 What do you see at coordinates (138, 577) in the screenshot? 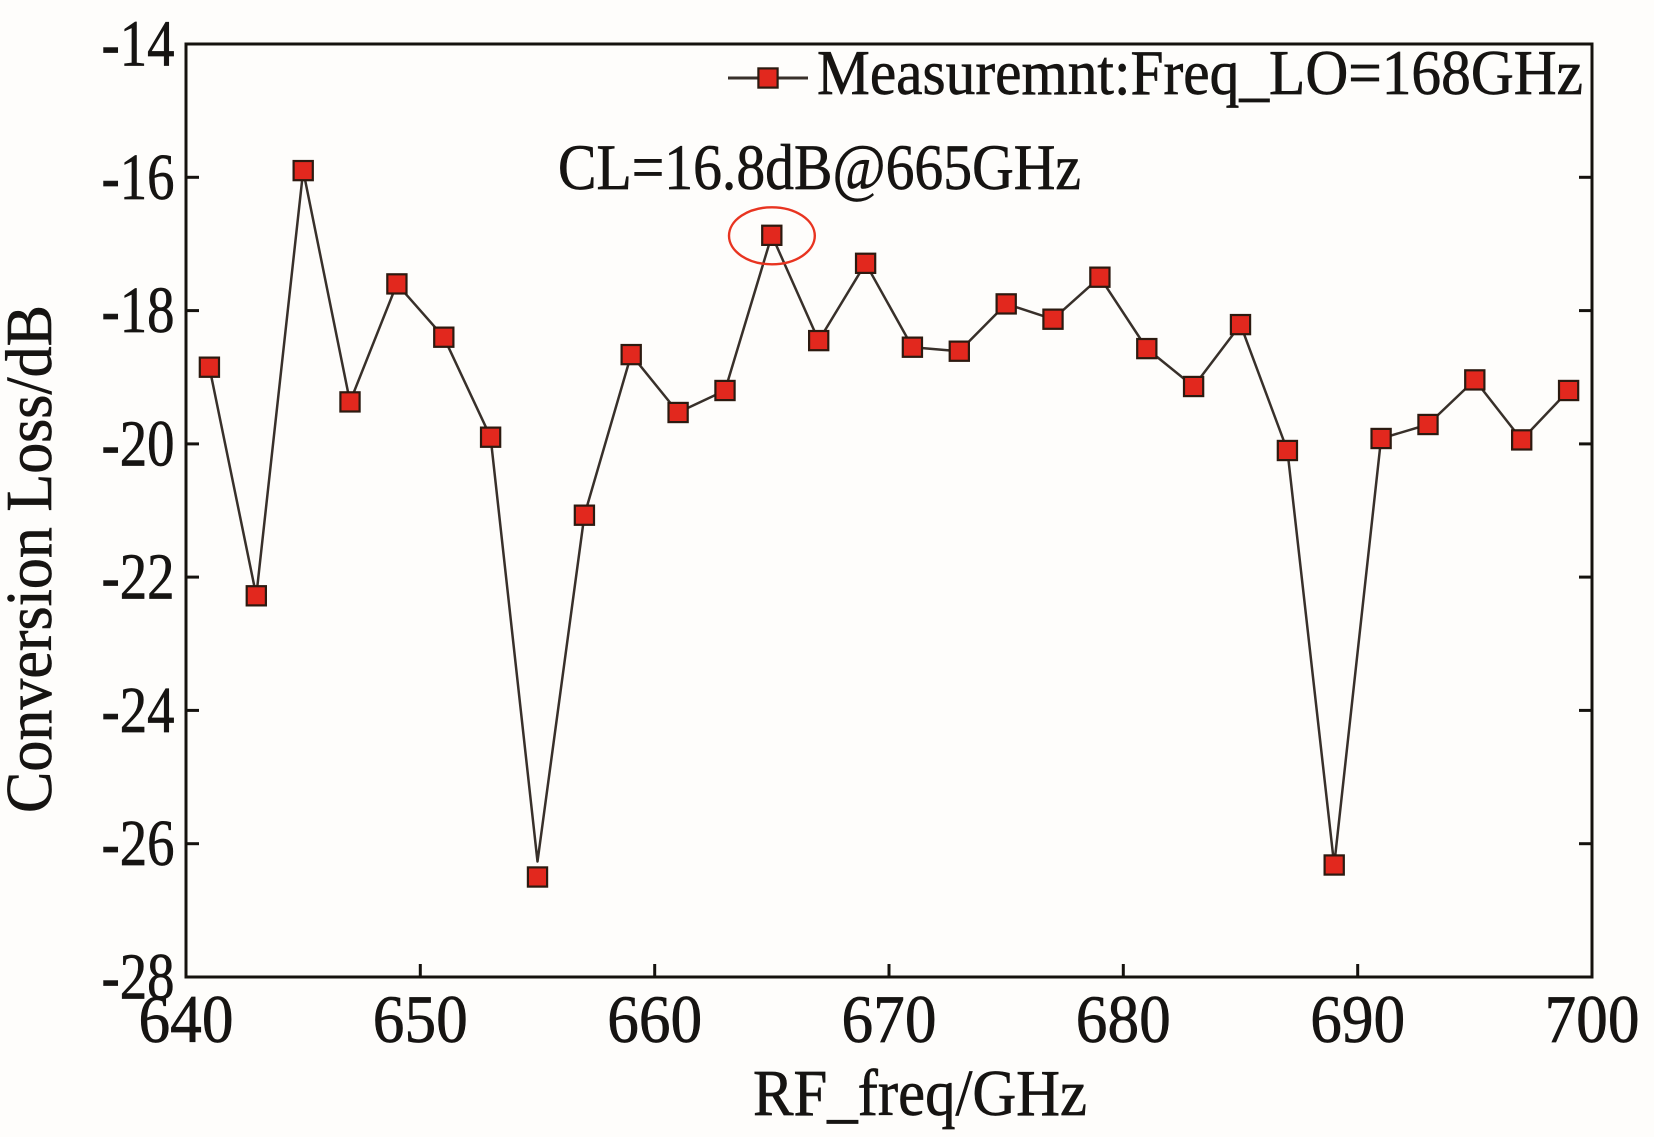
I see `svg-text: -22` at bounding box center [138, 577].